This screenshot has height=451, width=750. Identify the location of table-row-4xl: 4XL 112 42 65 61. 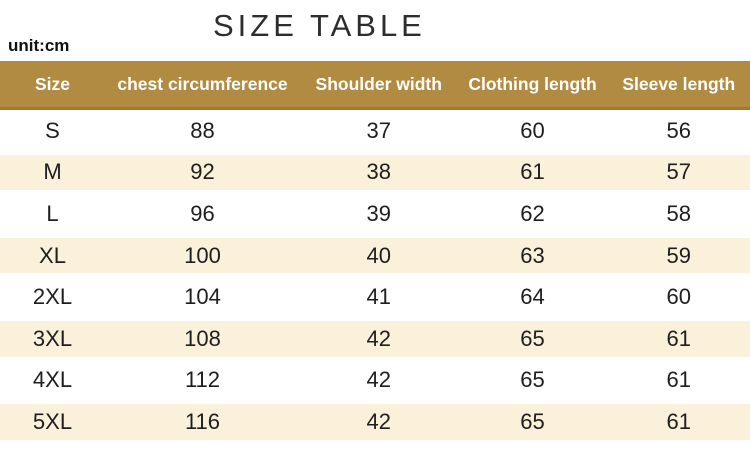
(375, 380).